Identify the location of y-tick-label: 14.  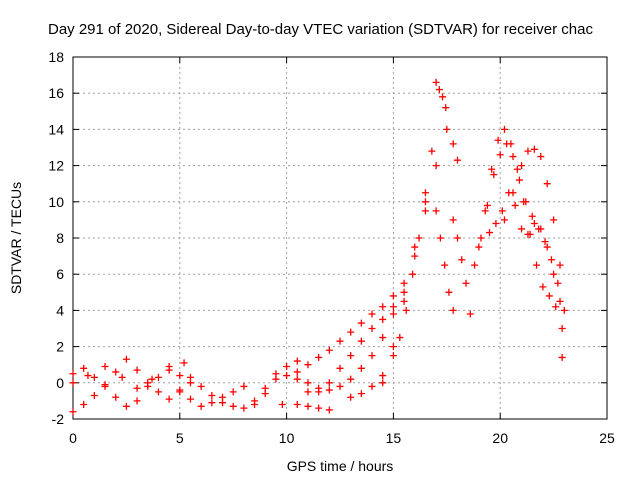
(56, 129).